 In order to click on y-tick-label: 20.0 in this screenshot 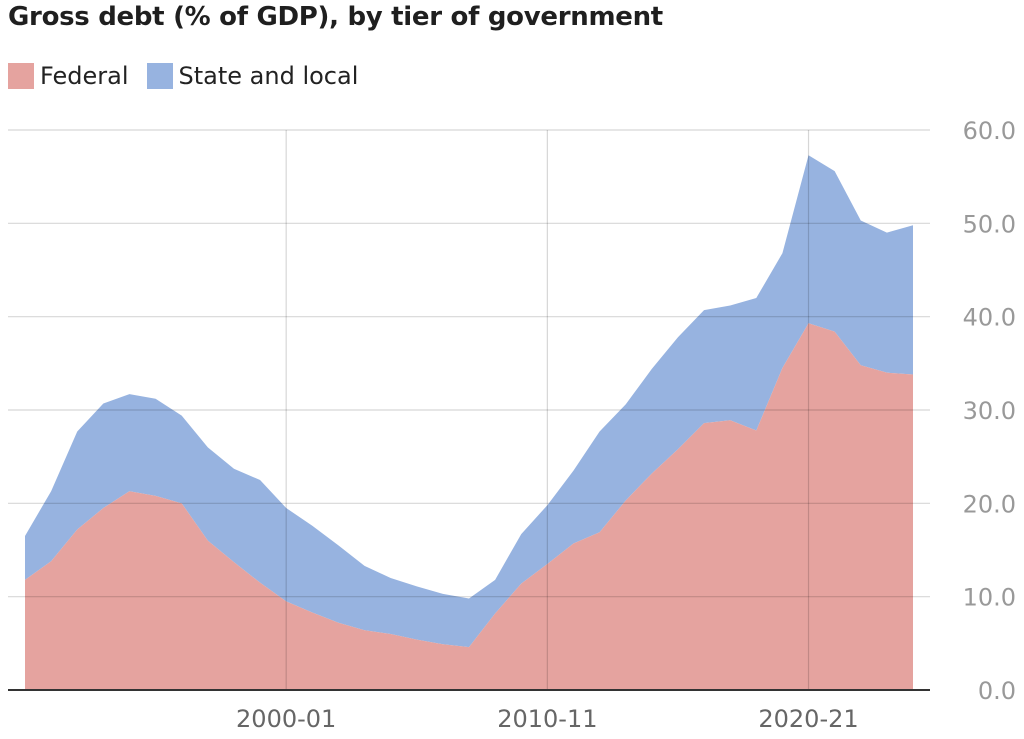, I will do `click(989, 504)`.